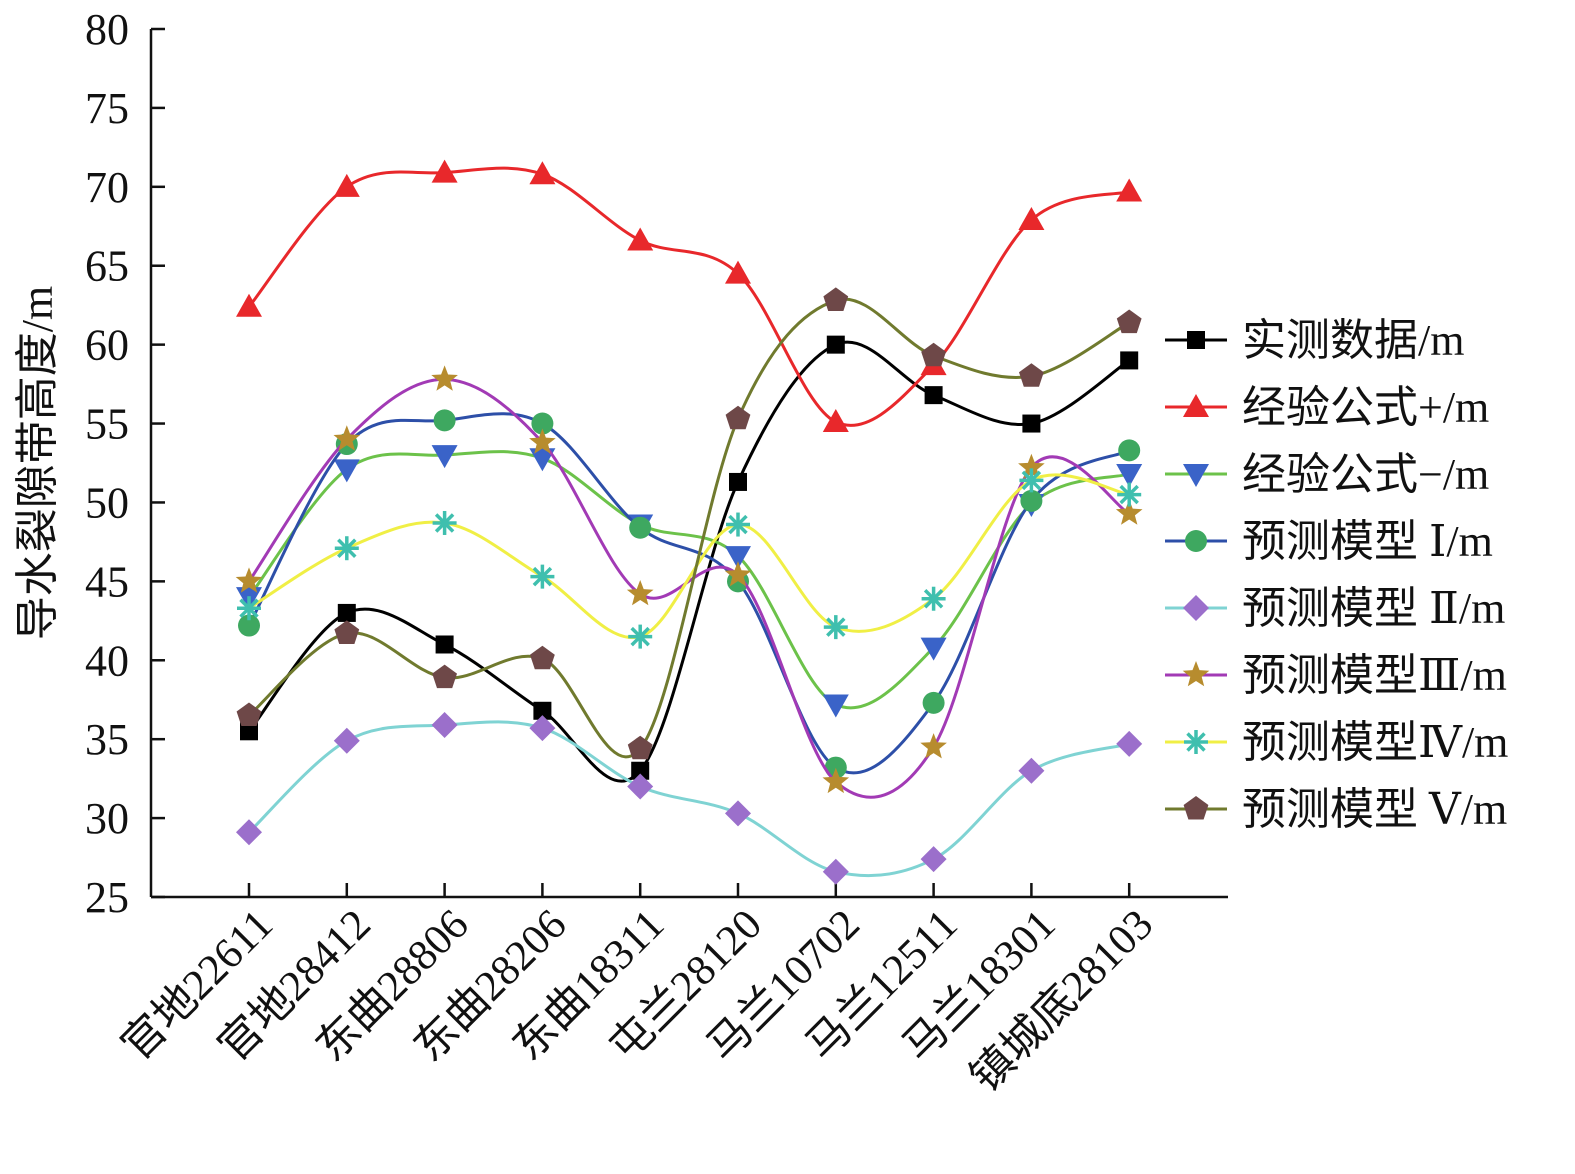  What do you see at coordinates (107, 581) in the screenshot?
I see `y-tick-label: 45` at bounding box center [107, 581].